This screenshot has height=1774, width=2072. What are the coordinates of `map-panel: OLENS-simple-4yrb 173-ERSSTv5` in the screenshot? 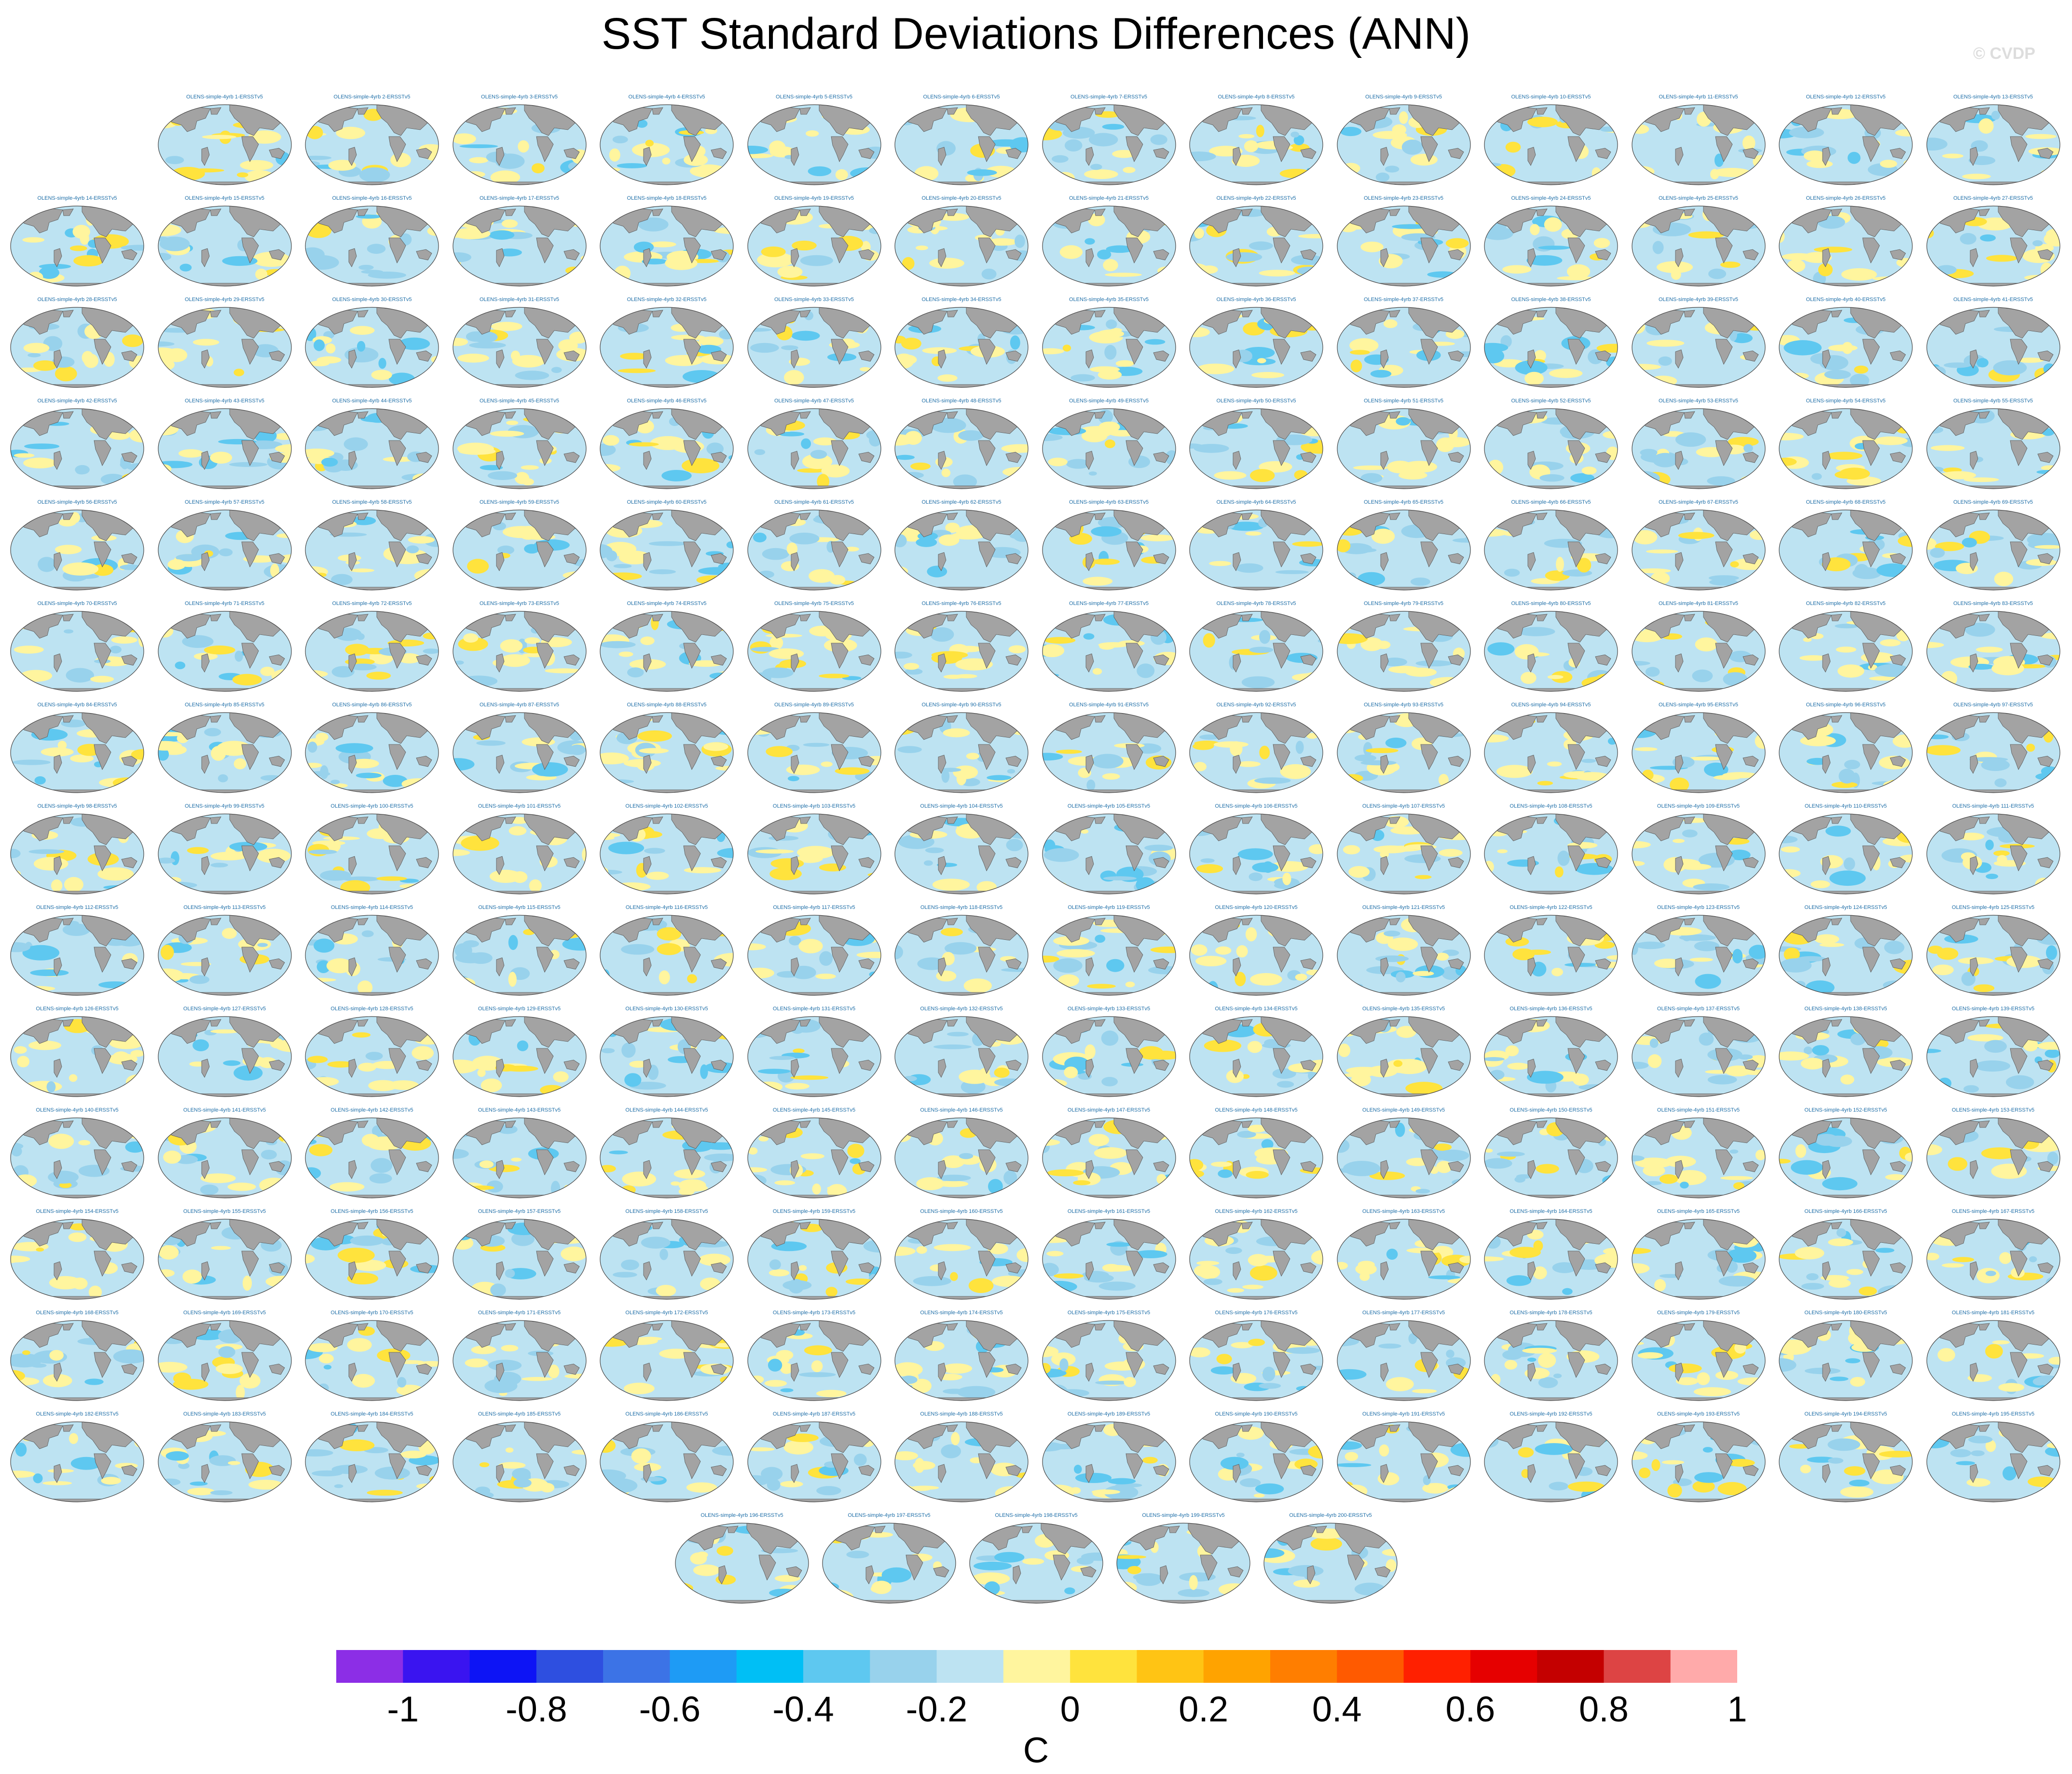 It's located at (814, 1360).